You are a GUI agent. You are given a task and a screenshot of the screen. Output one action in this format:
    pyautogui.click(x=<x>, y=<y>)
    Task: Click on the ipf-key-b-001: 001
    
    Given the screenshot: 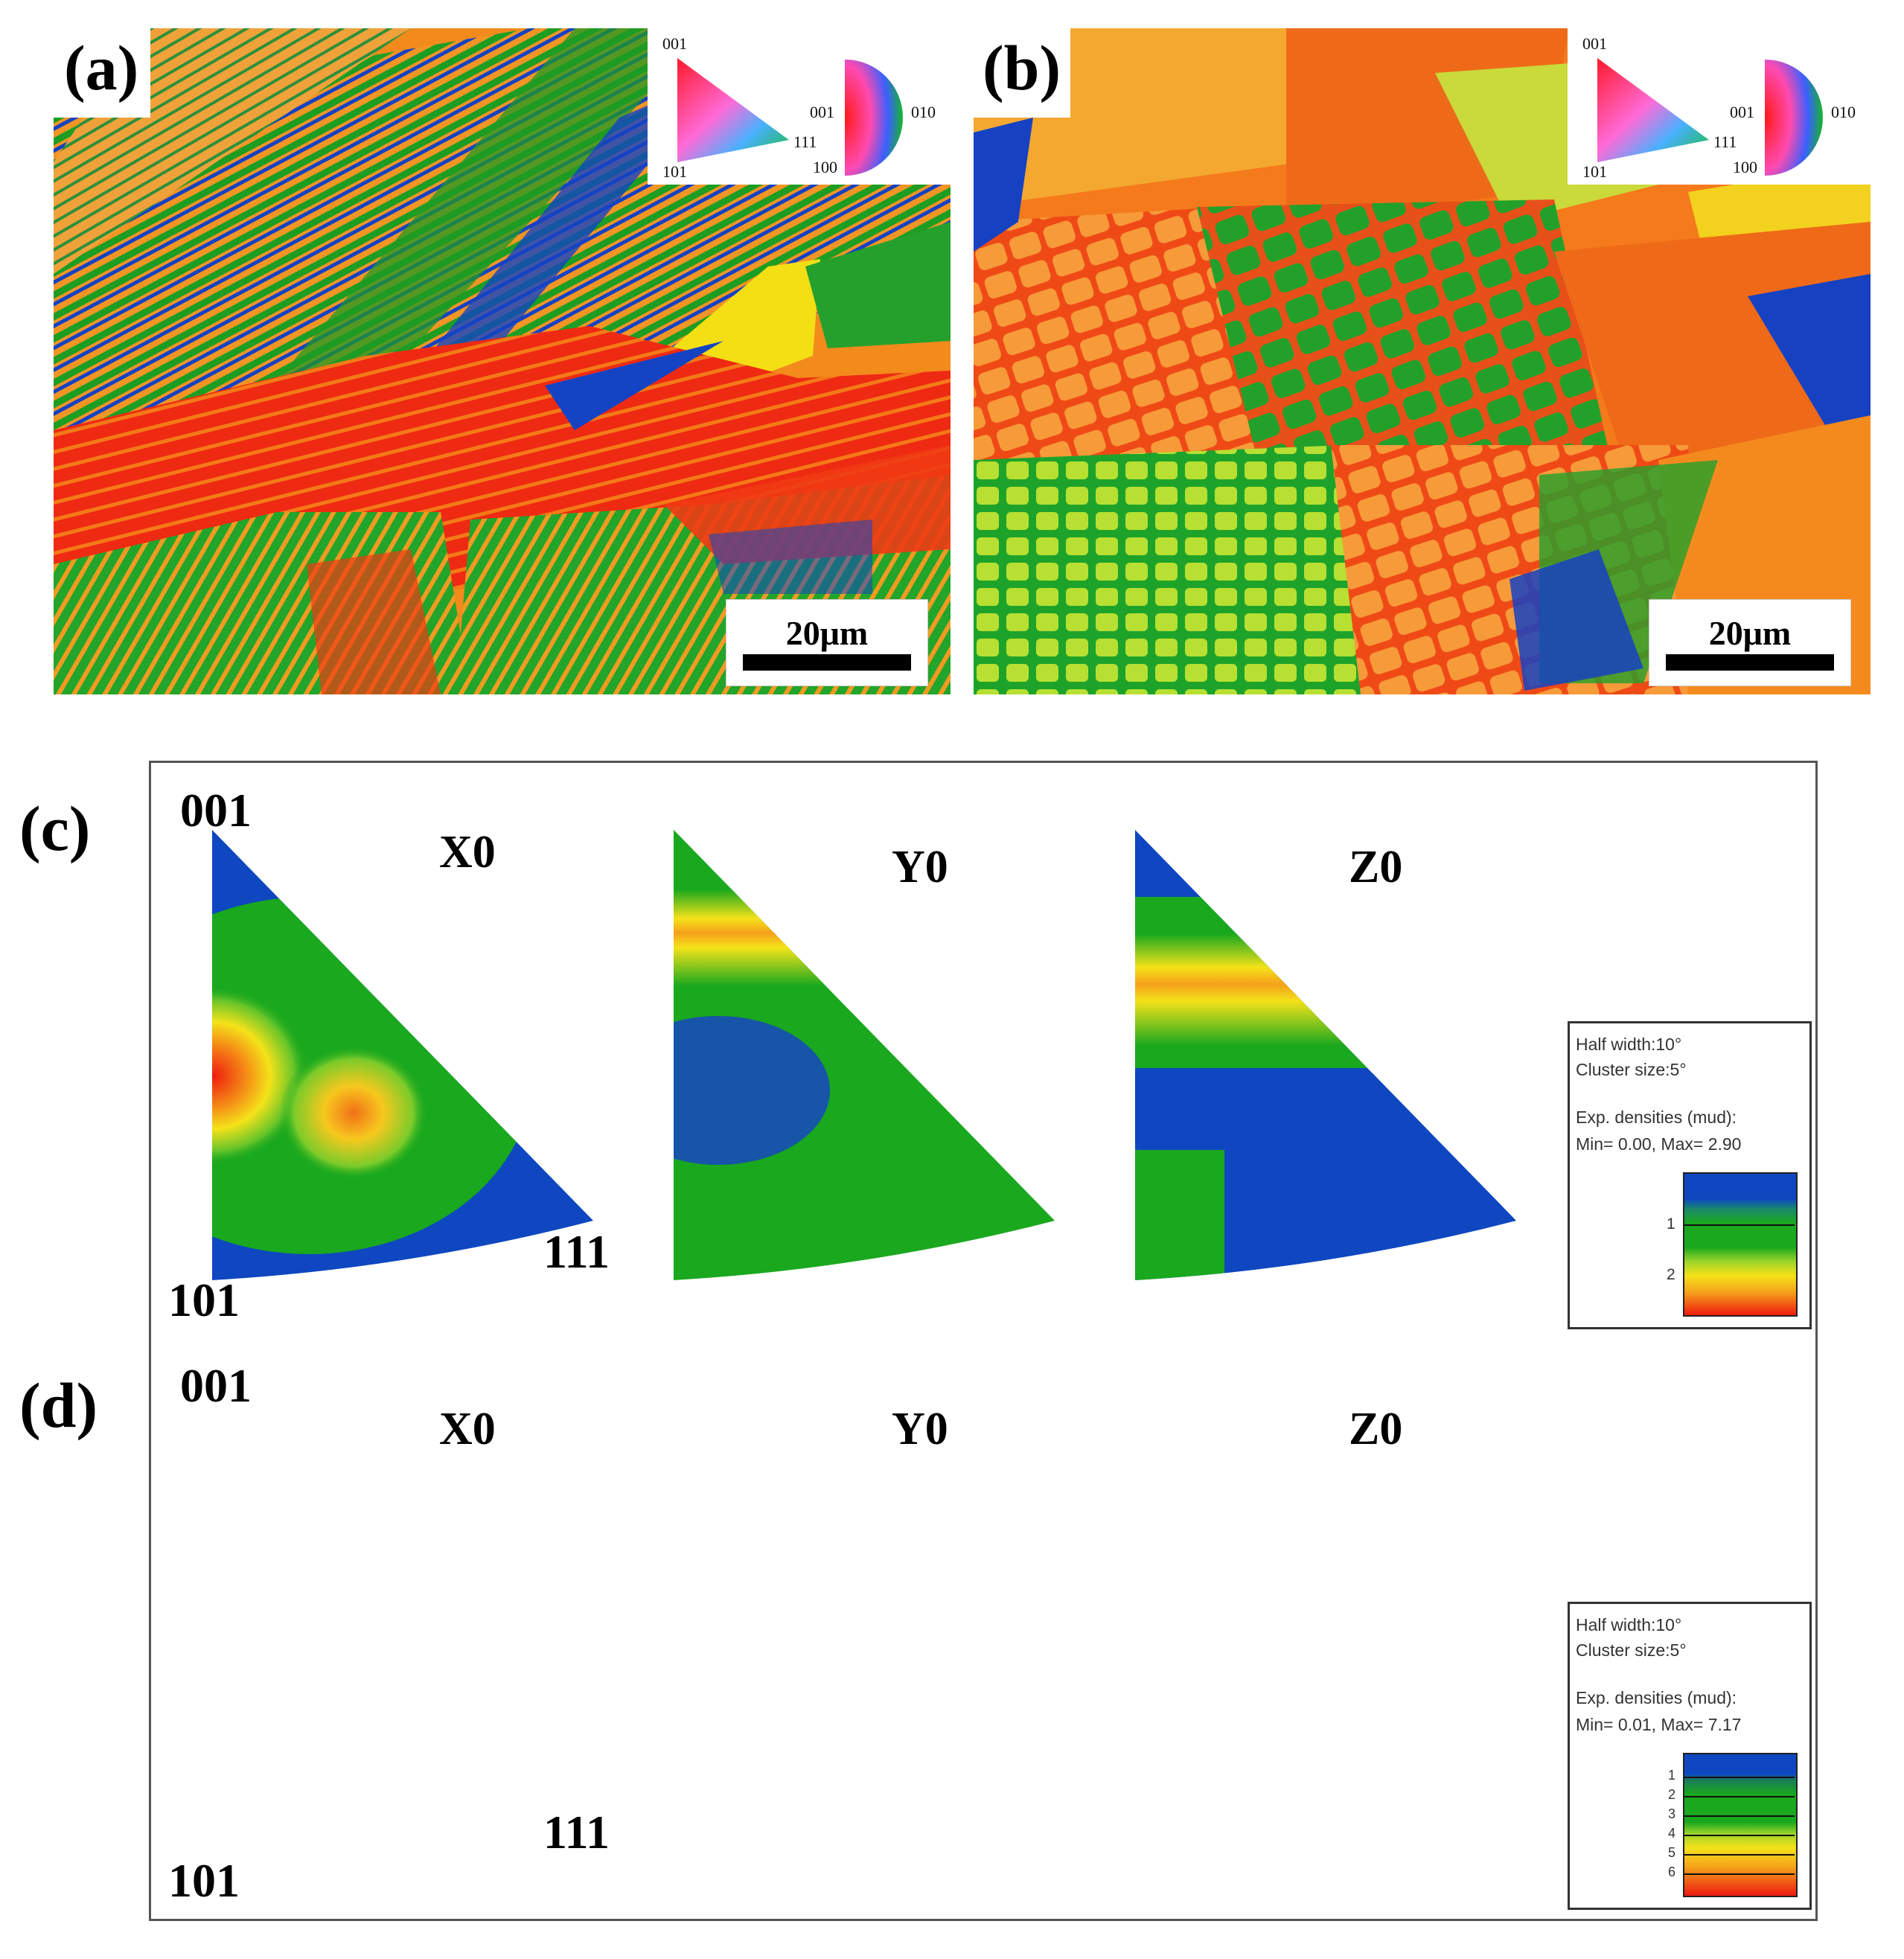 What is the action you would take?
    pyautogui.click(x=1594, y=43)
    